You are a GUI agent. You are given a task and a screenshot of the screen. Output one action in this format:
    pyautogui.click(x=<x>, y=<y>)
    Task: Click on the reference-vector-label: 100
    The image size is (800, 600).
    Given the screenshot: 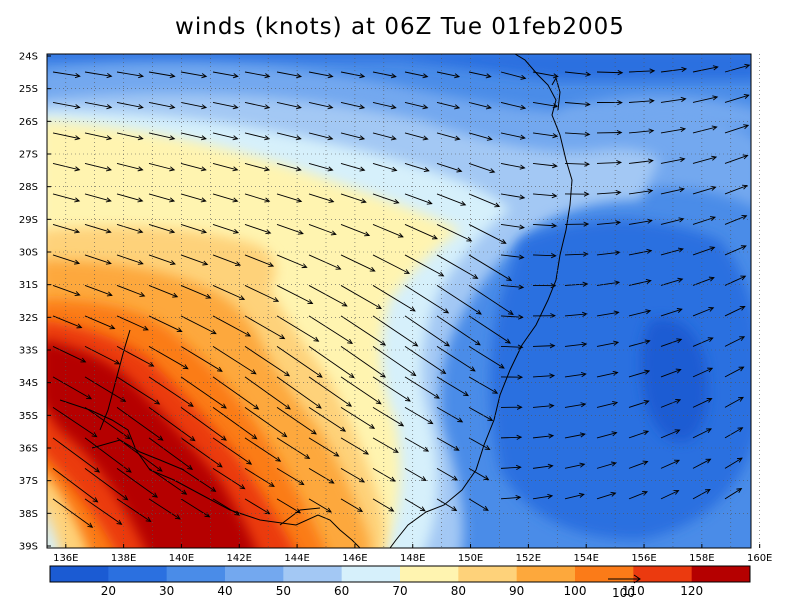 What is the action you would take?
    pyautogui.click(x=623, y=593)
    